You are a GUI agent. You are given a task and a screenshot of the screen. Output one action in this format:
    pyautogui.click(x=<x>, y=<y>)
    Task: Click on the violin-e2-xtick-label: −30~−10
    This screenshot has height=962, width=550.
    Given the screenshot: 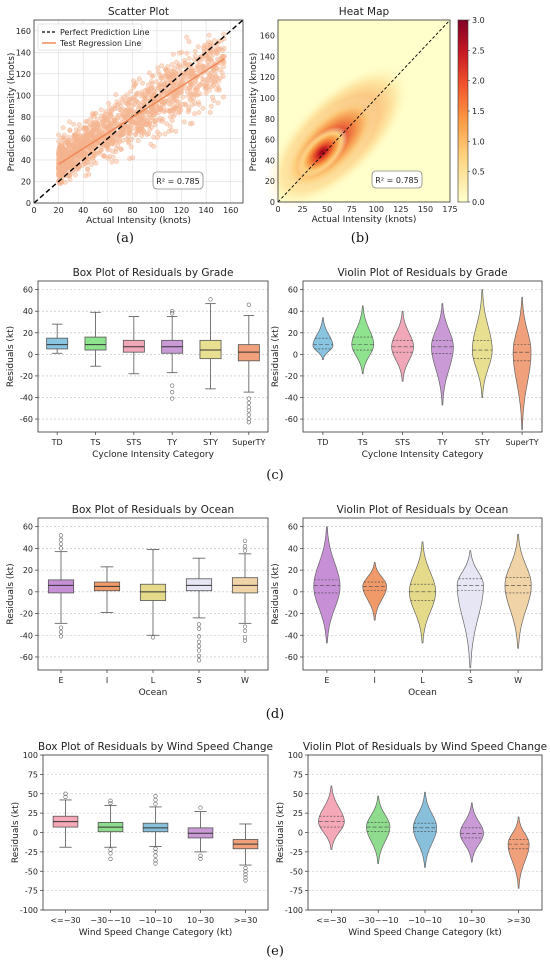 What is the action you would take?
    pyautogui.click(x=378, y=920)
    